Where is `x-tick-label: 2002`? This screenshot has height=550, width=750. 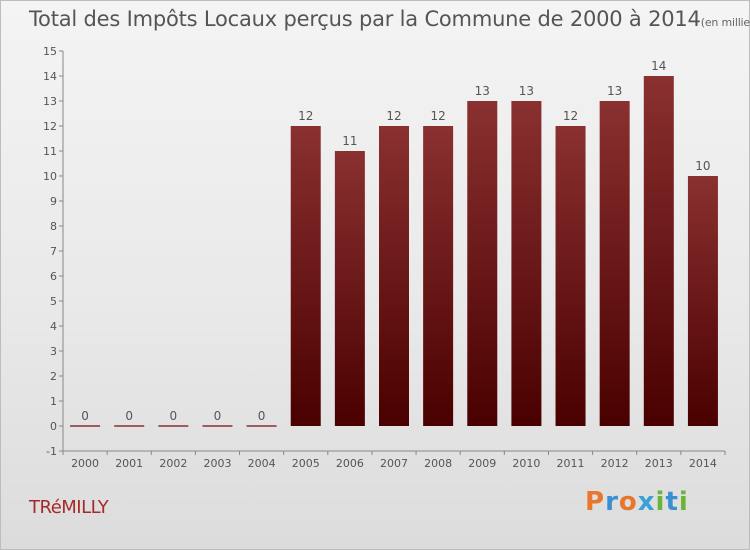
x-tick-label: 2002 is located at coordinates (173, 463).